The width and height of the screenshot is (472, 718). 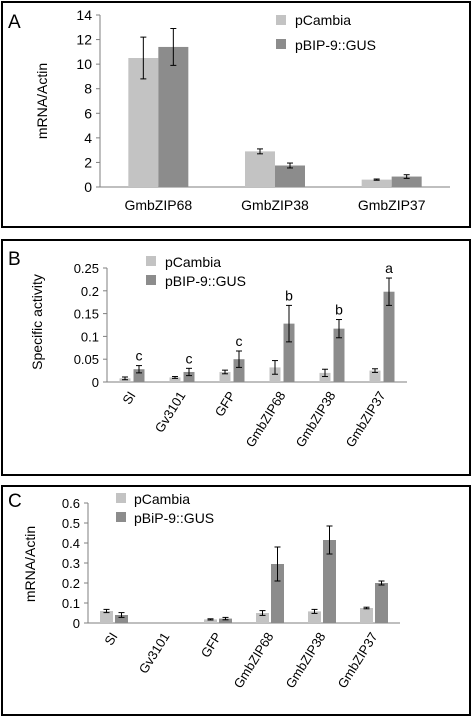 What do you see at coordinates (128, 398) in the screenshot?
I see `panel-b-category-label: SI` at bounding box center [128, 398].